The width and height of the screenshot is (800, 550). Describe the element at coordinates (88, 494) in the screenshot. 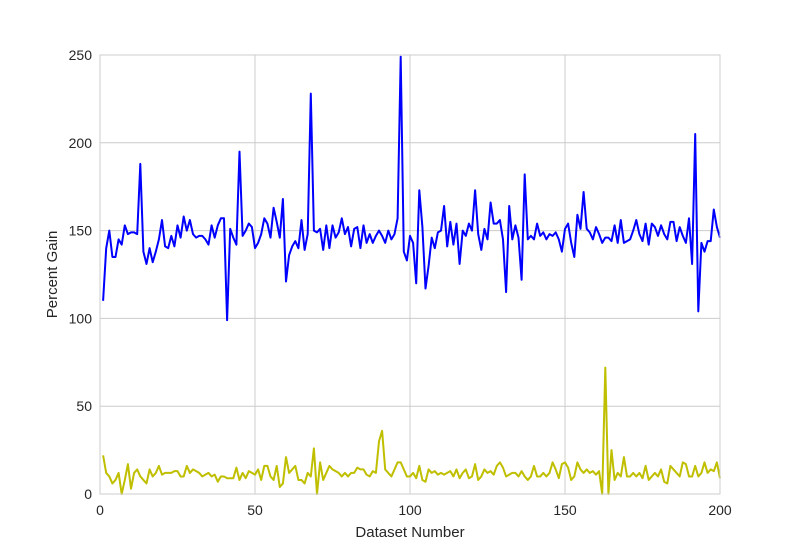

I see `y-tick-label: 0` at that location.